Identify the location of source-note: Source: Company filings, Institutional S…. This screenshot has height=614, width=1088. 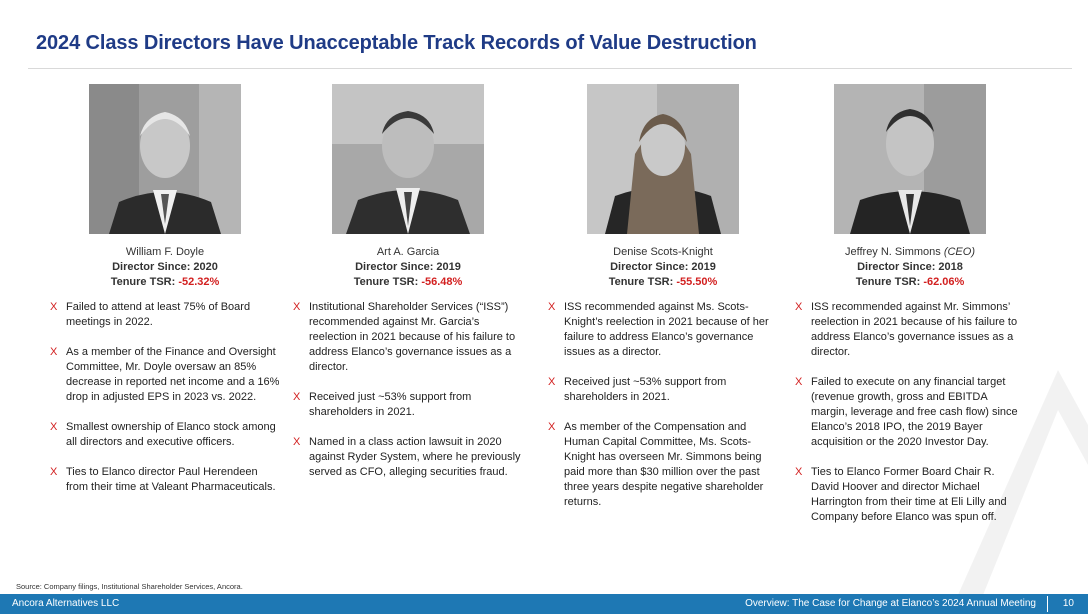
(129, 586).